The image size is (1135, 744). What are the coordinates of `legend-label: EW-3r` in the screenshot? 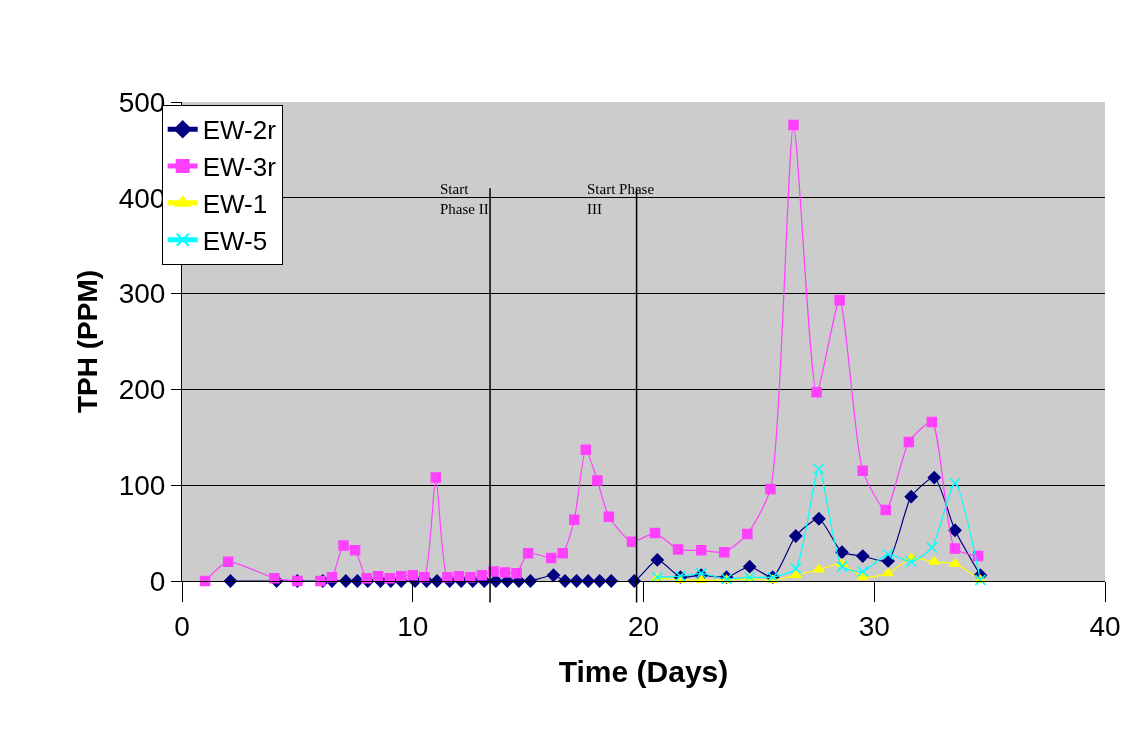 It's located at (239, 167).